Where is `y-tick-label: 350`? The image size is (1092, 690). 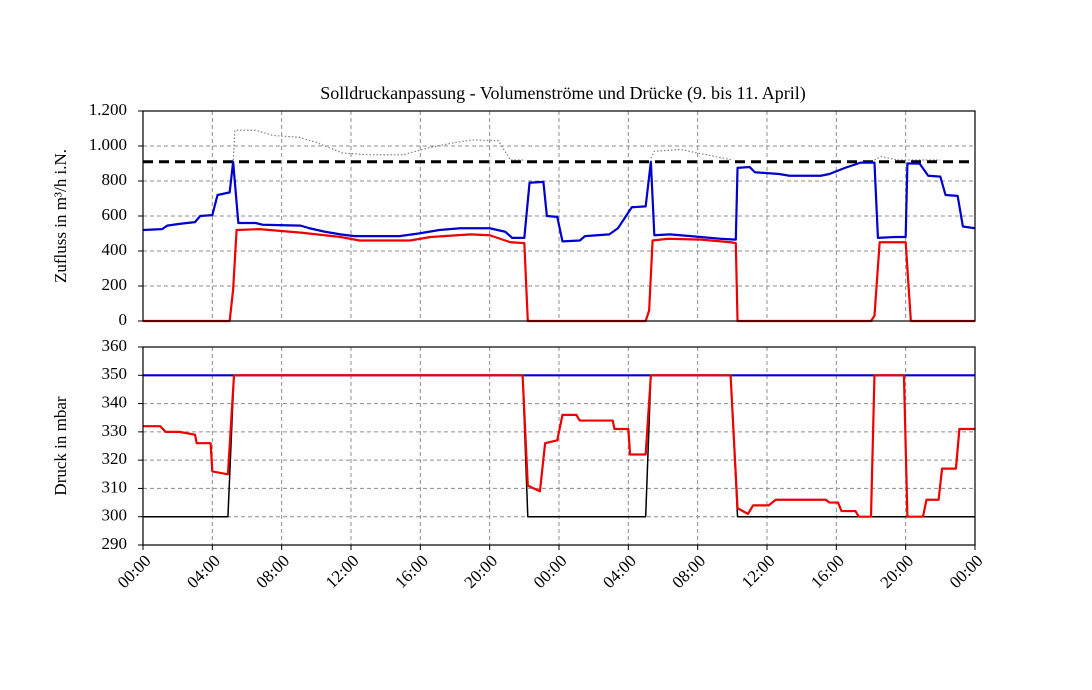
y-tick-label: 350 is located at coordinates (115, 373).